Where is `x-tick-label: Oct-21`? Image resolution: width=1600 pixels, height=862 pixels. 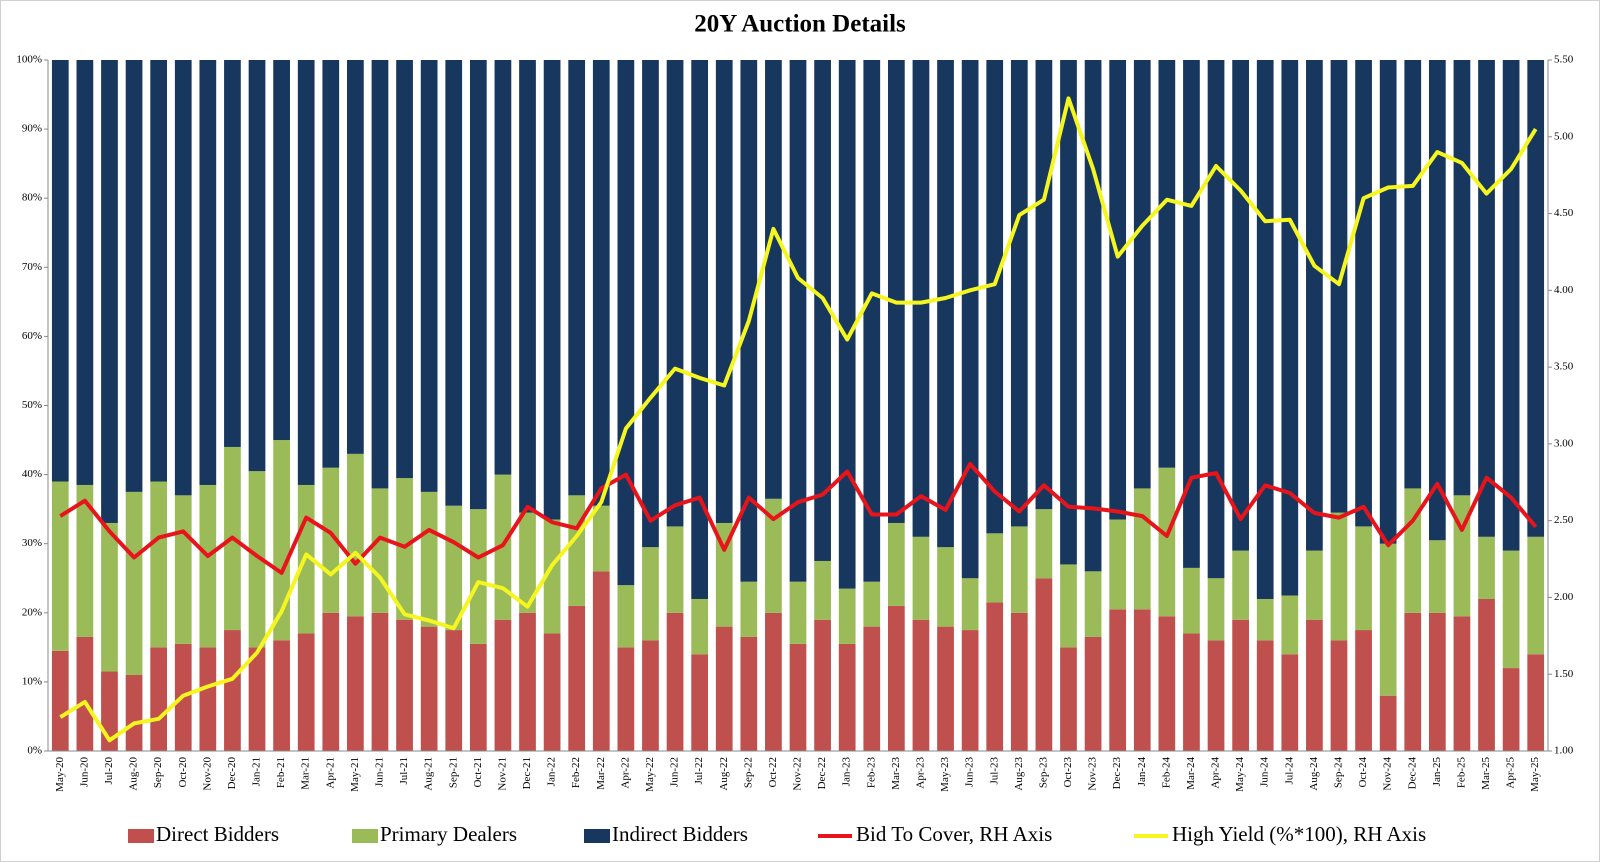 x-tick-label: Oct-21 is located at coordinates (478, 772).